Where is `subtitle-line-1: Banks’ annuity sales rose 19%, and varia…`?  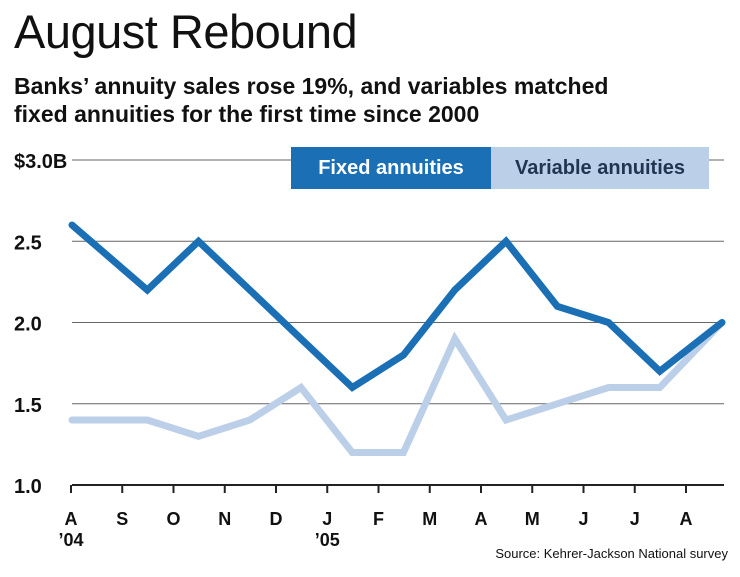
subtitle-line-1: Banks’ annuity sales rose 19%, and varia… is located at coordinates (311, 86).